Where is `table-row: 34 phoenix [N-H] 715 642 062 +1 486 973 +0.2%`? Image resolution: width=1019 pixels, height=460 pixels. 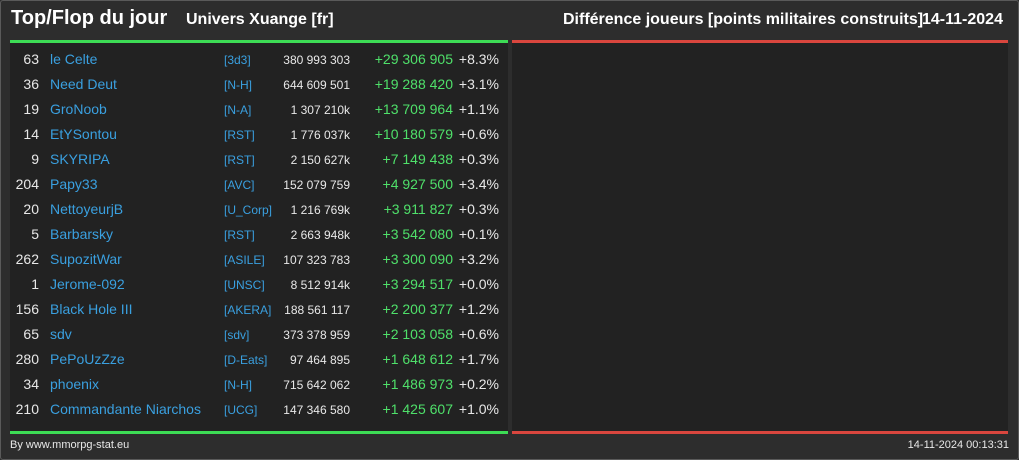
table-row: 34 phoenix [N-H] 715 642 062 +1 486 973 +0.2% is located at coordinates (259, 384).